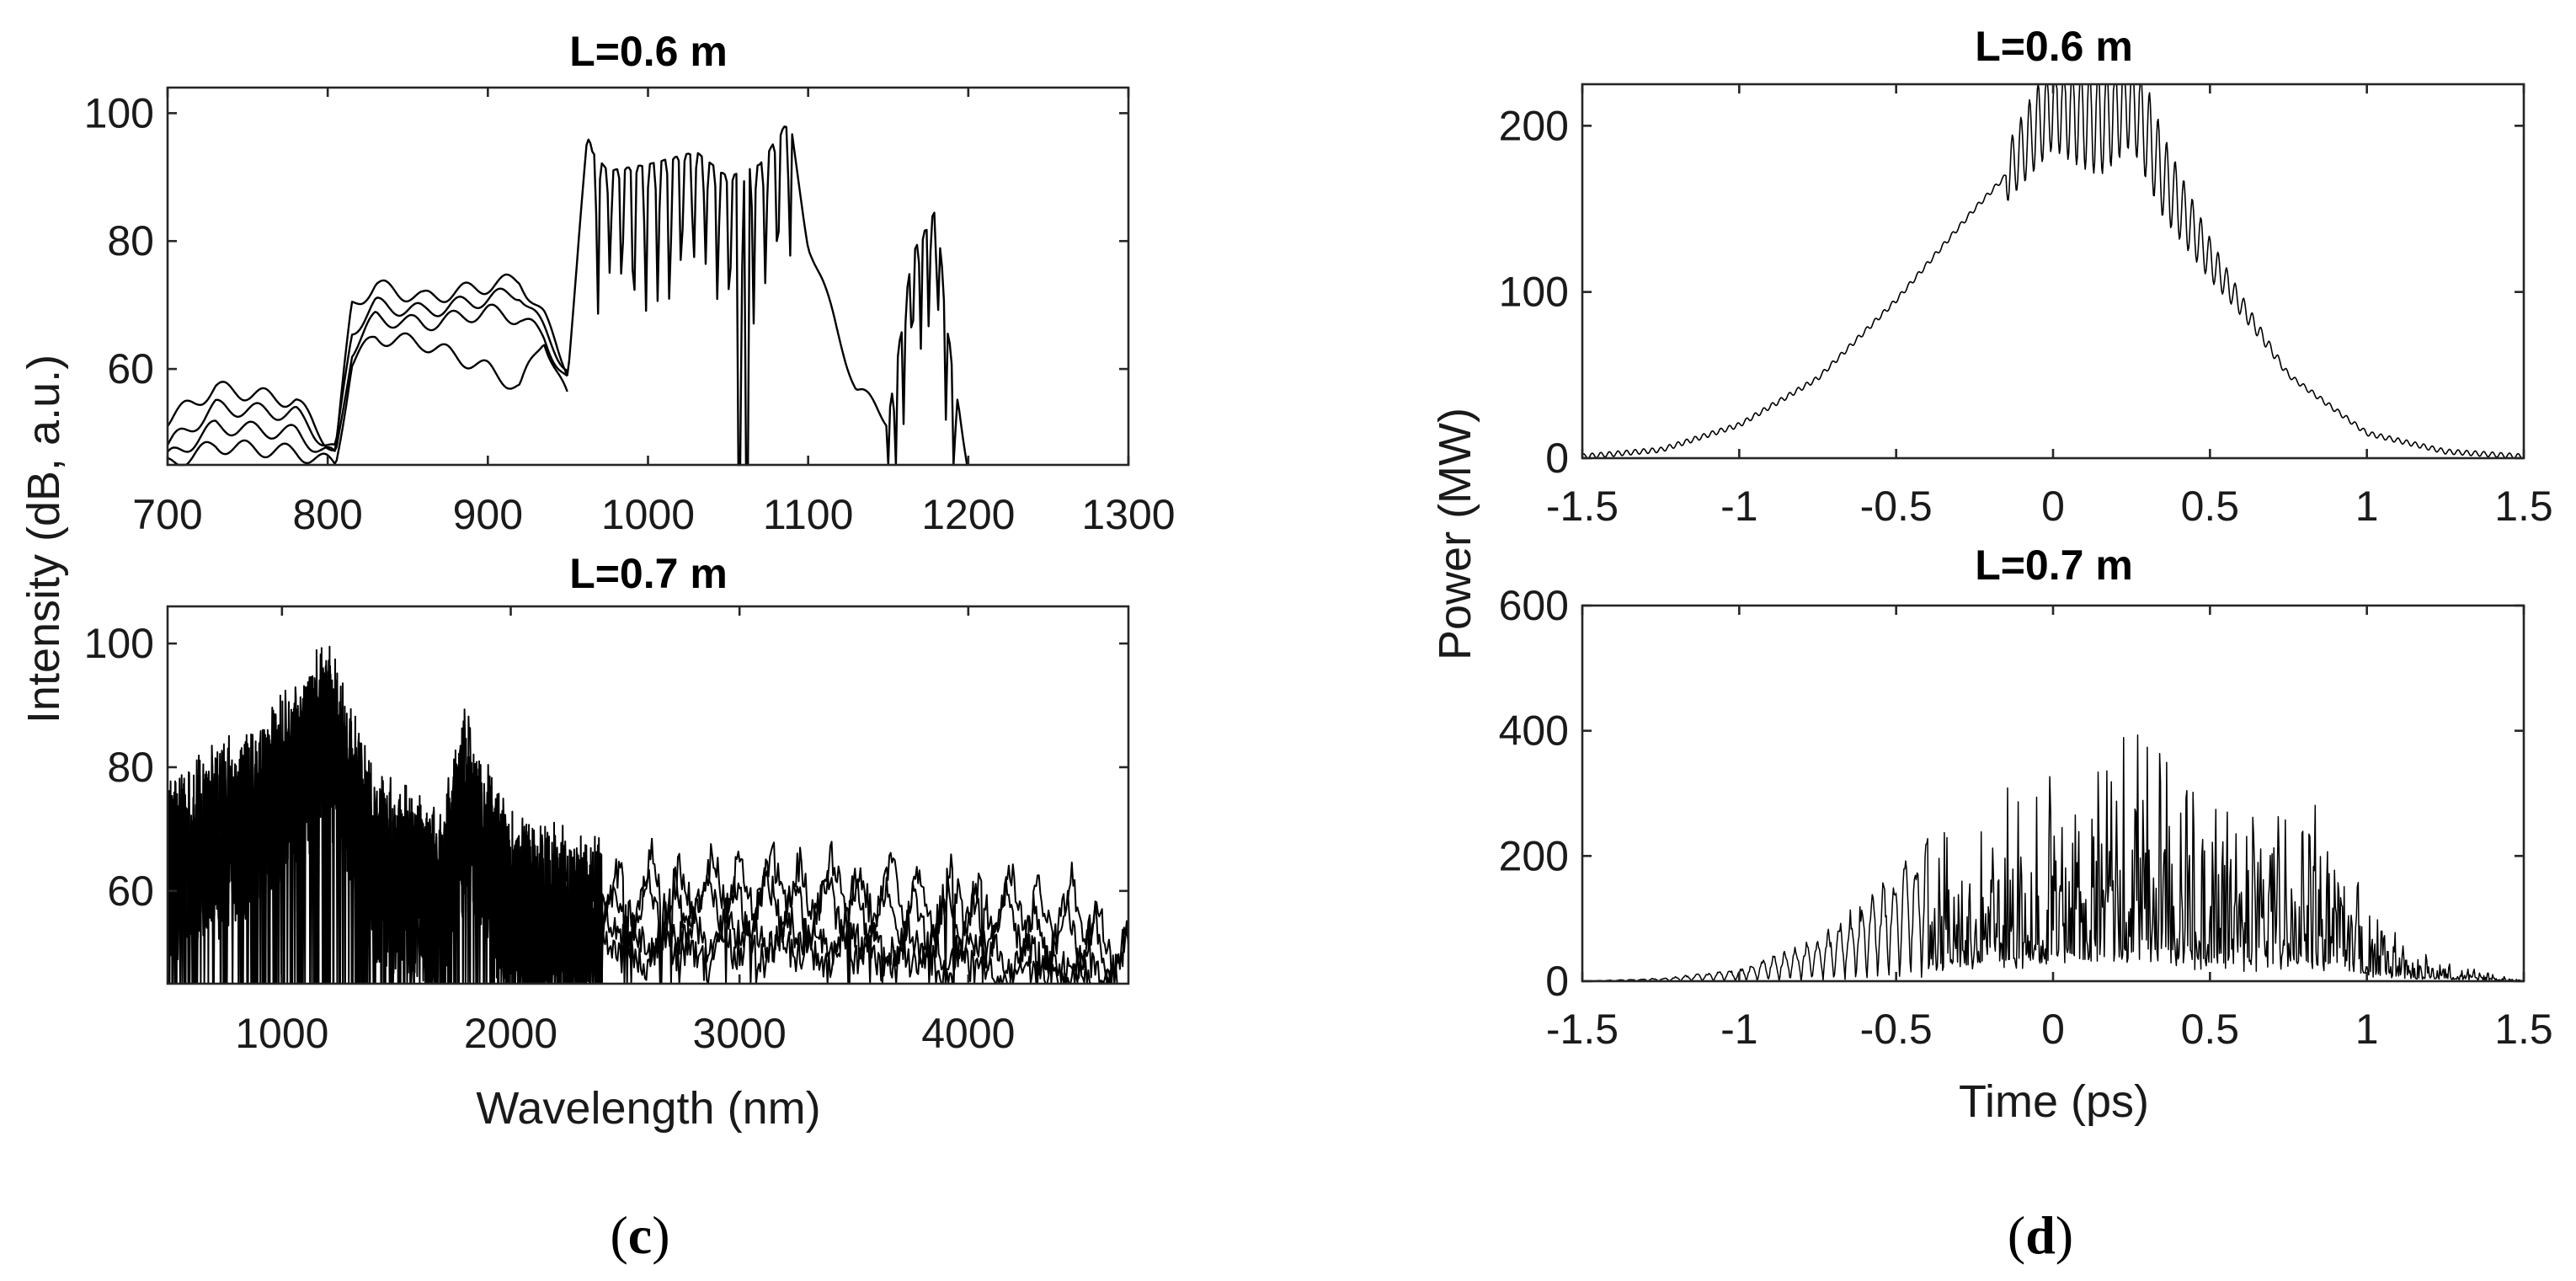 The width and height of the screenshot is (2576, 1281). Describe the element at coordinates (44, 539) in the screenshot. I see `y-axis-label-c: Intensity (dB, a.u.)` at that location.